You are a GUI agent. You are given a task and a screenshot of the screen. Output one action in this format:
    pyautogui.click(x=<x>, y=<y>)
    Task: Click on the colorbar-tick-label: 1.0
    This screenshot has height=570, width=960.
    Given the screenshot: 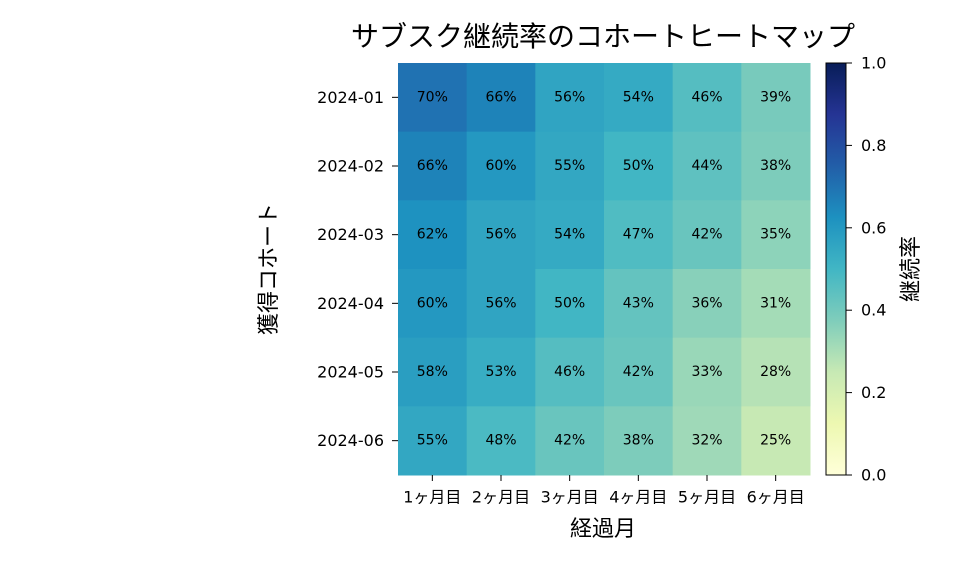 What is the action you would take?
    pyautogui.click(x=873, y=63)
    